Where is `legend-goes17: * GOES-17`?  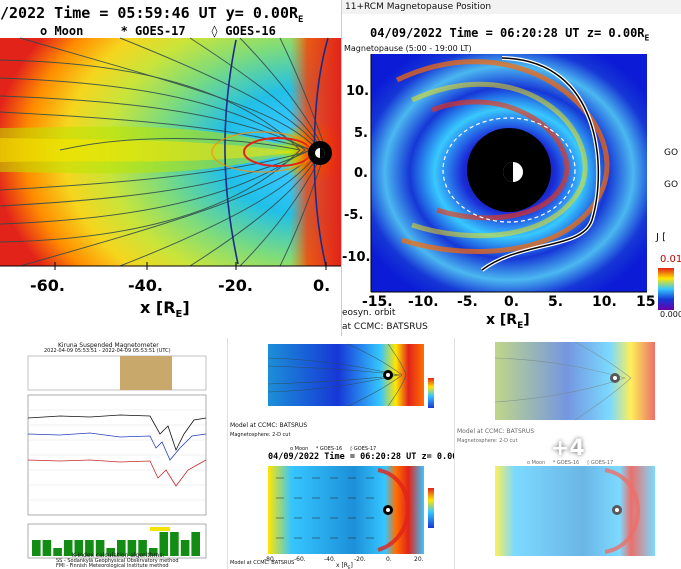
legend-goes17: * GOES-17 is located at coordinates (153, 31).